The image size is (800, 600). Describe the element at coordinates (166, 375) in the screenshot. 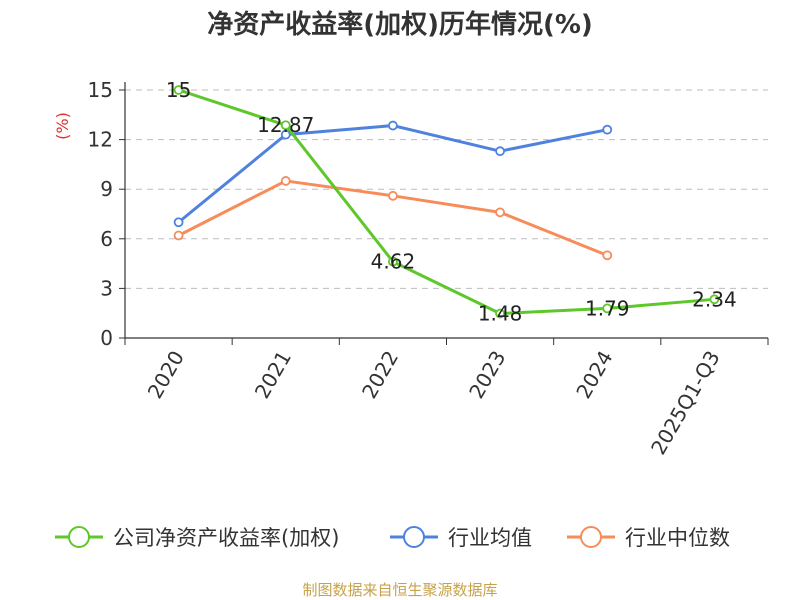

I see `x-tick-label: 2020` at that location.